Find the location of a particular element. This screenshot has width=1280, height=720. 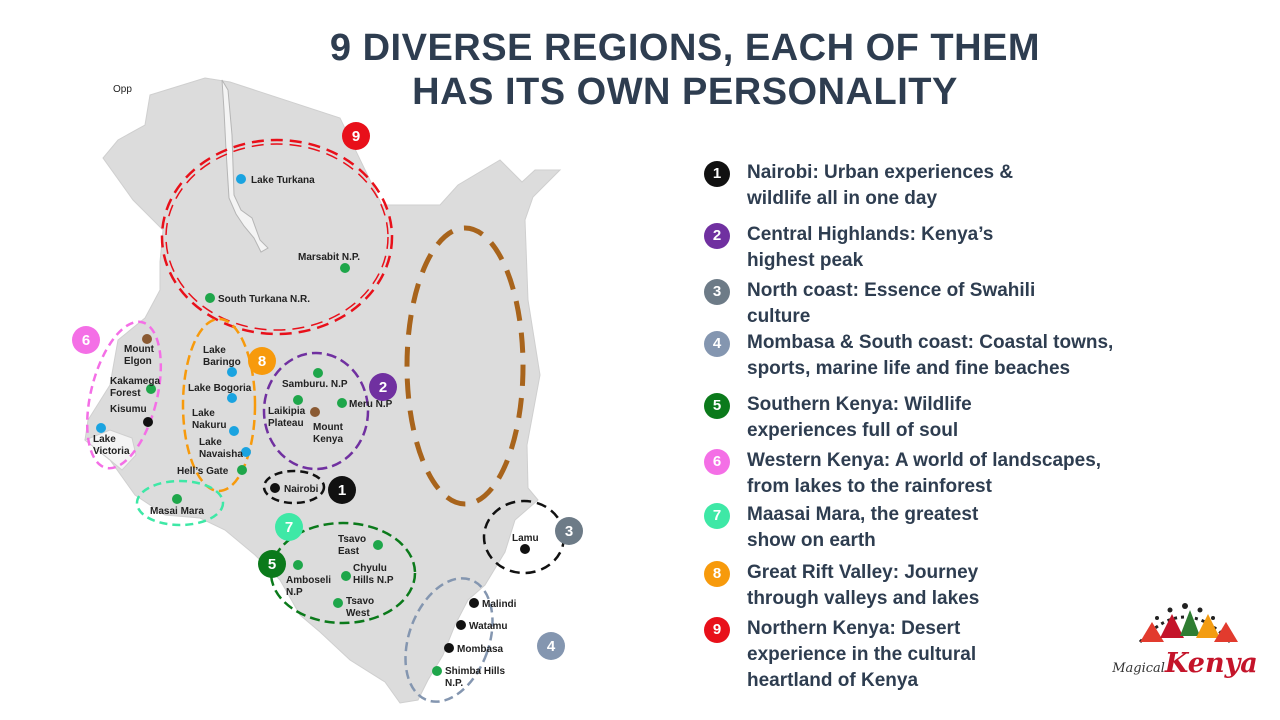

label-masai-mara: Masai Mara is located at coordinates (177, 511).